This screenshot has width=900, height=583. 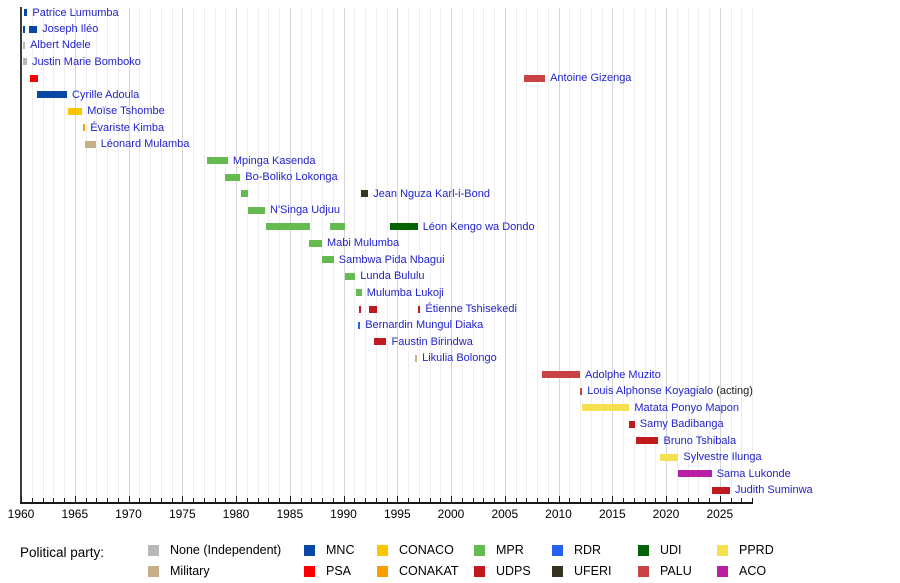 I want to click on legend-swatch-udi, so click(x=643, y=550).